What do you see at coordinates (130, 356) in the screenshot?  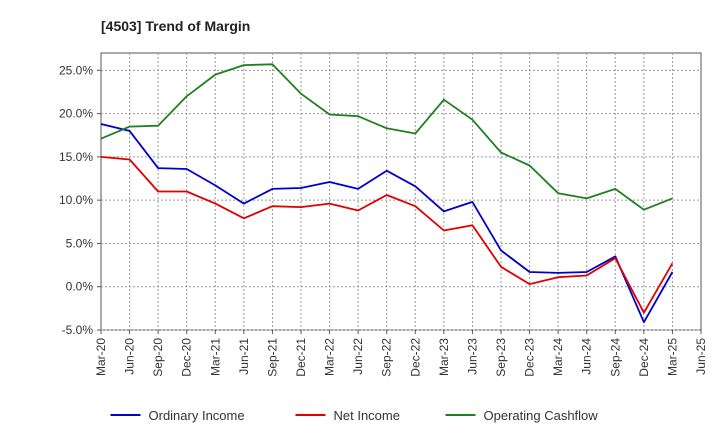 I see `x-tick-label: Jun-20` at bounding box center [130, 356].